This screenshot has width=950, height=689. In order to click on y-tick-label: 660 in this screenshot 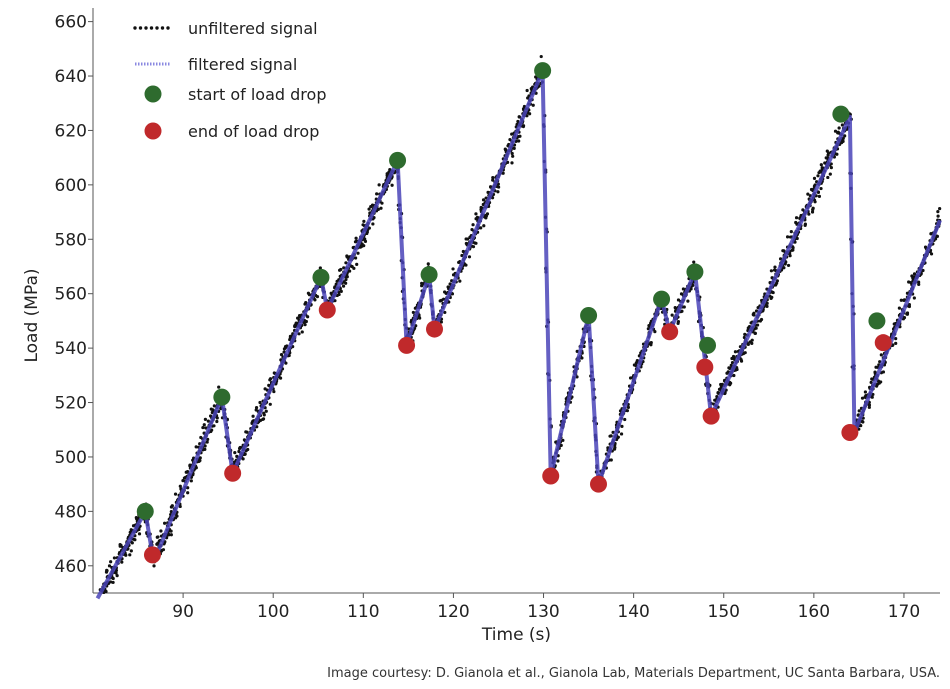, I will do `click(71, 23)`.